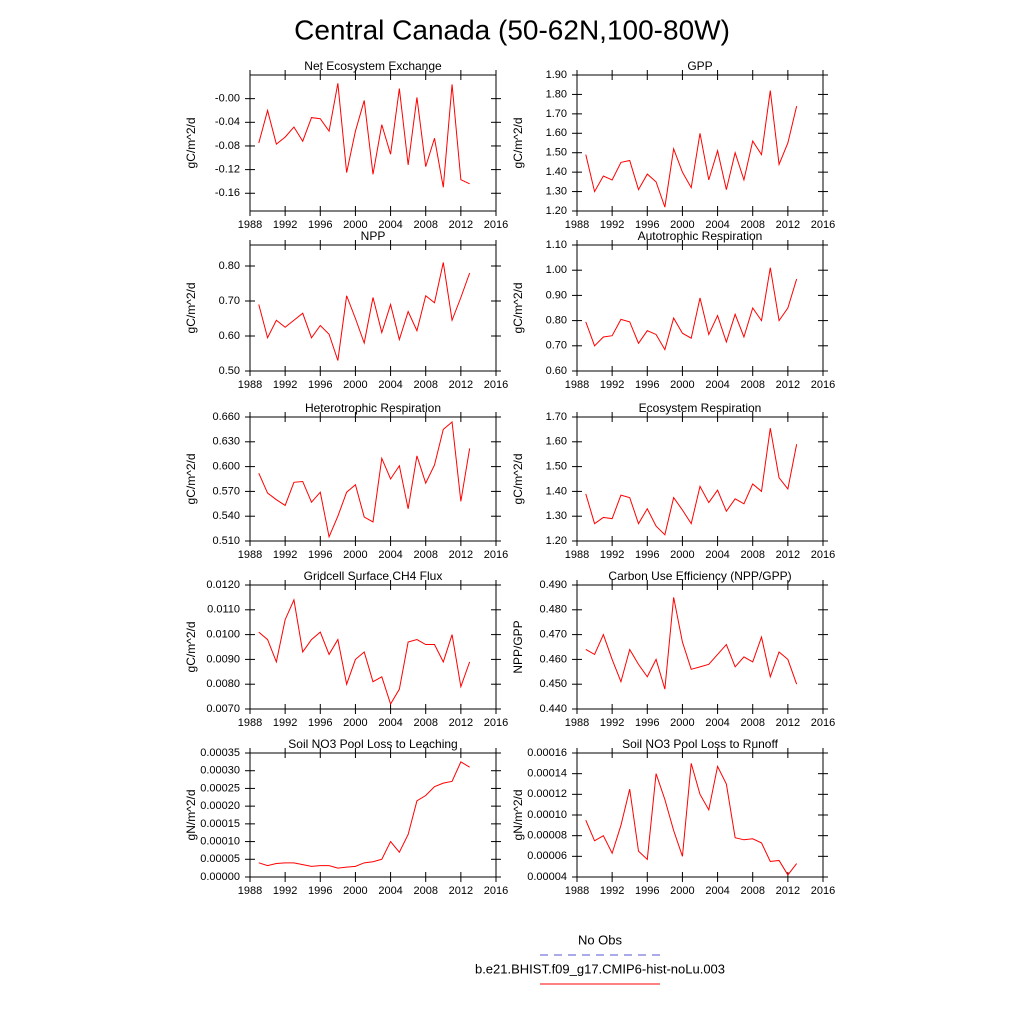 This screenshot has height=1024, width=1024. What do you see at coordinates (227, 193) in the screenshot?
I see `y-tick-label: -0.16` at bounding box center [227, 193].